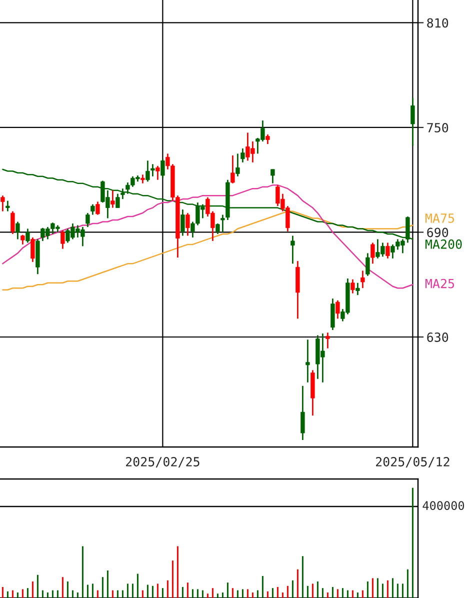 The image size is (472, 598). Describe the element at coordinates (413, 462) in the screenshot. I see `x-tick-label: 2025/05/12` at that location.